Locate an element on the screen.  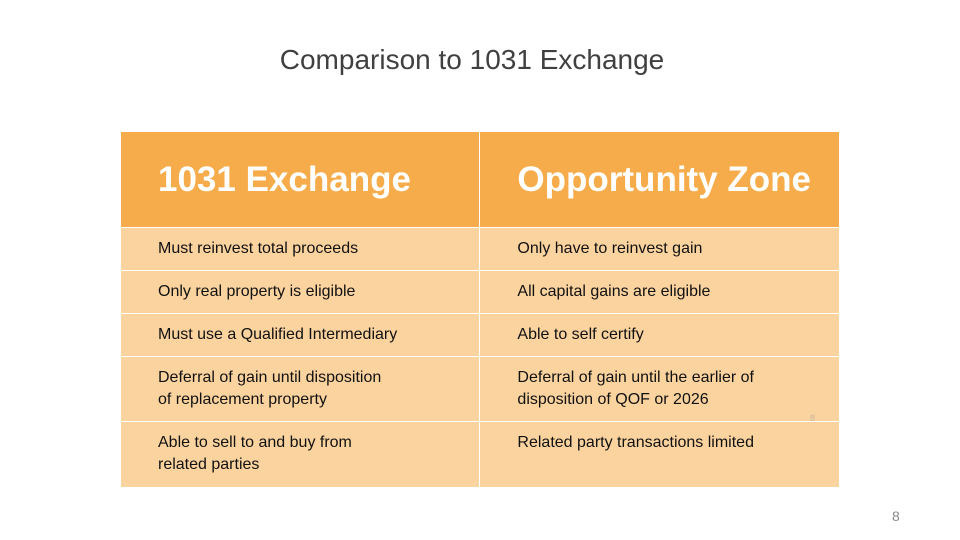
cell-left: Must reinvest total proceeds is located at coordinates (300, 249).